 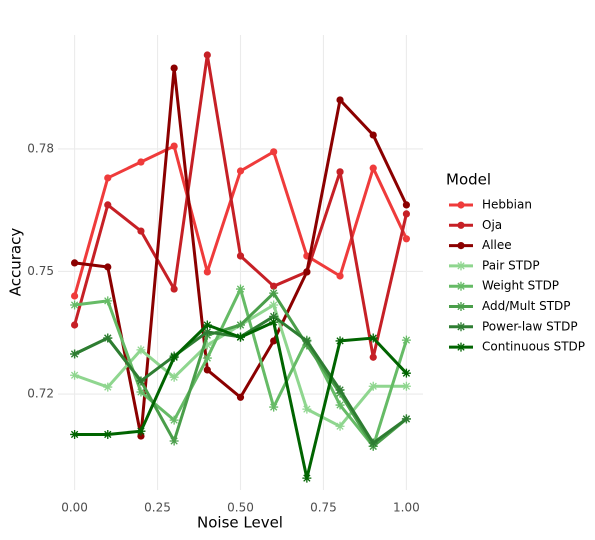 What do you see at coordinates (74, 508) in the screenshot?
I see `x-tick-label: 0.00` at bounding box center [74, 508].